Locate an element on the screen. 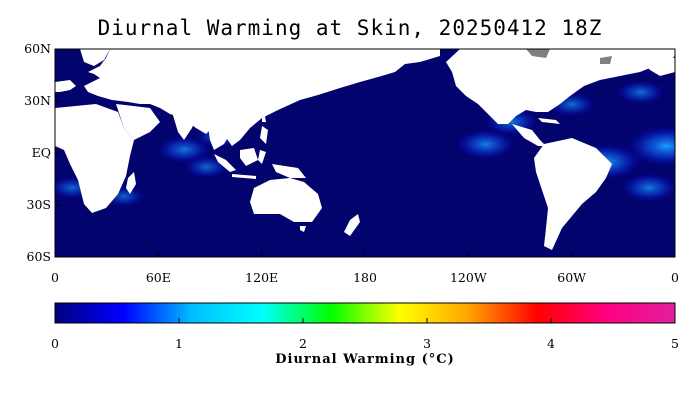 This screenshot has width=700, height=400. land-australia is located at coordinates (286, 200).